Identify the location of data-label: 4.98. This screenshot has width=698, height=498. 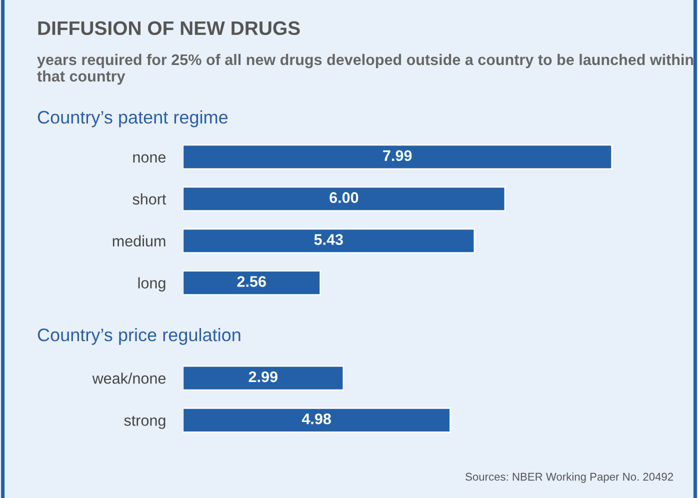
(316, 418).